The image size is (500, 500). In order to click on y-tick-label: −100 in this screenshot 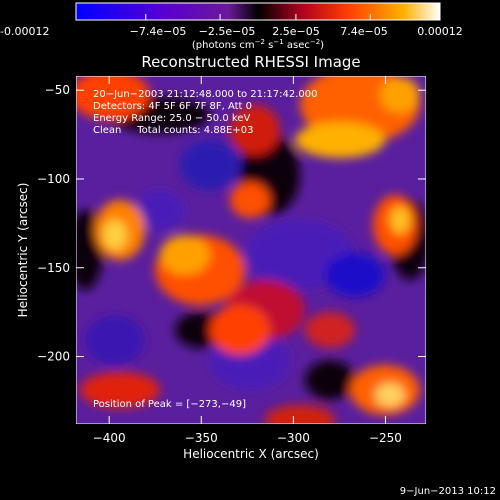, I will do `click(53, 179)`.